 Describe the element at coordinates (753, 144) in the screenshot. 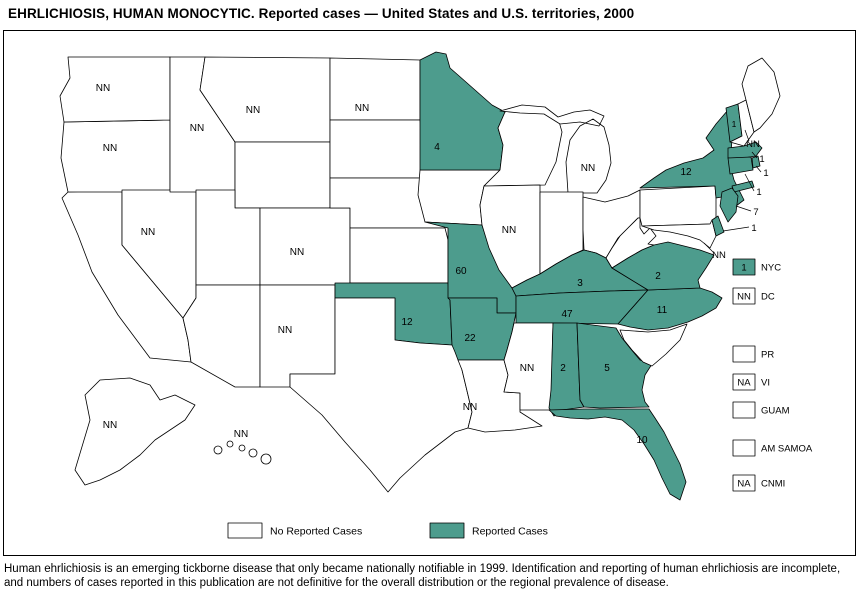

I see `callout-value-nh: NN` at that location.